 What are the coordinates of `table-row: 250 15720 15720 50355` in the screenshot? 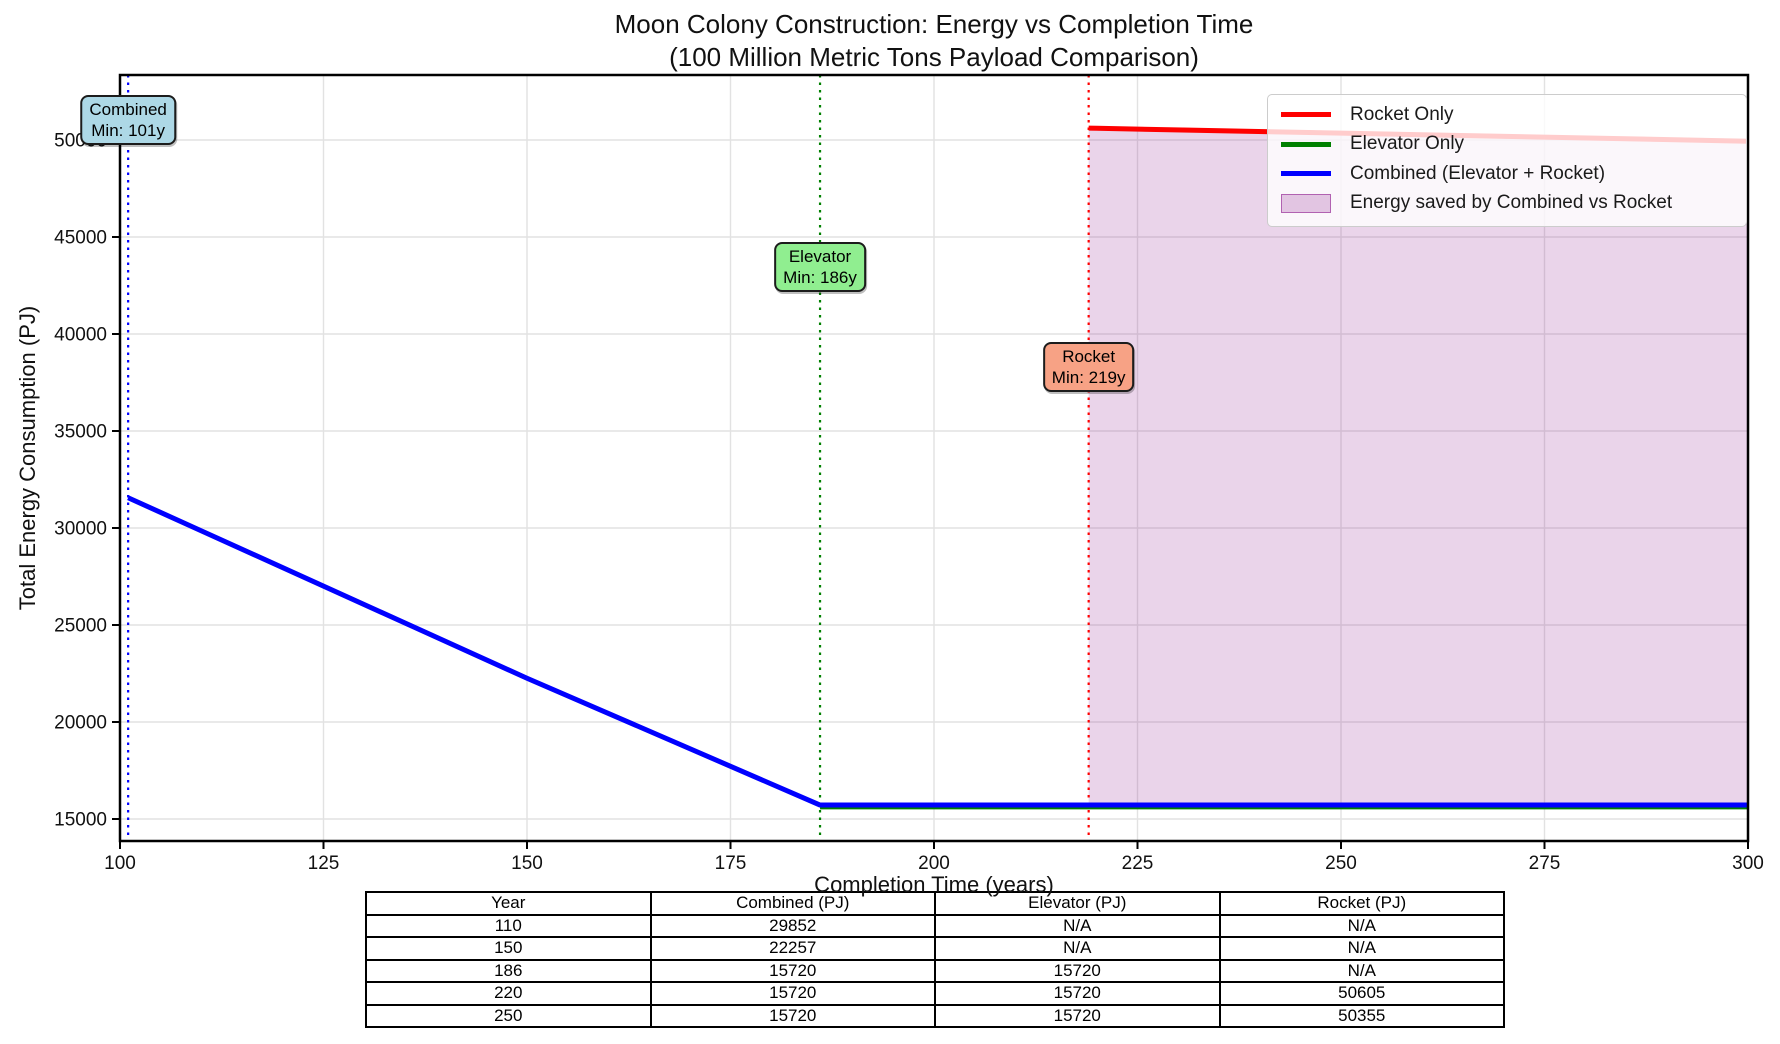 It's located at (935, 1015).